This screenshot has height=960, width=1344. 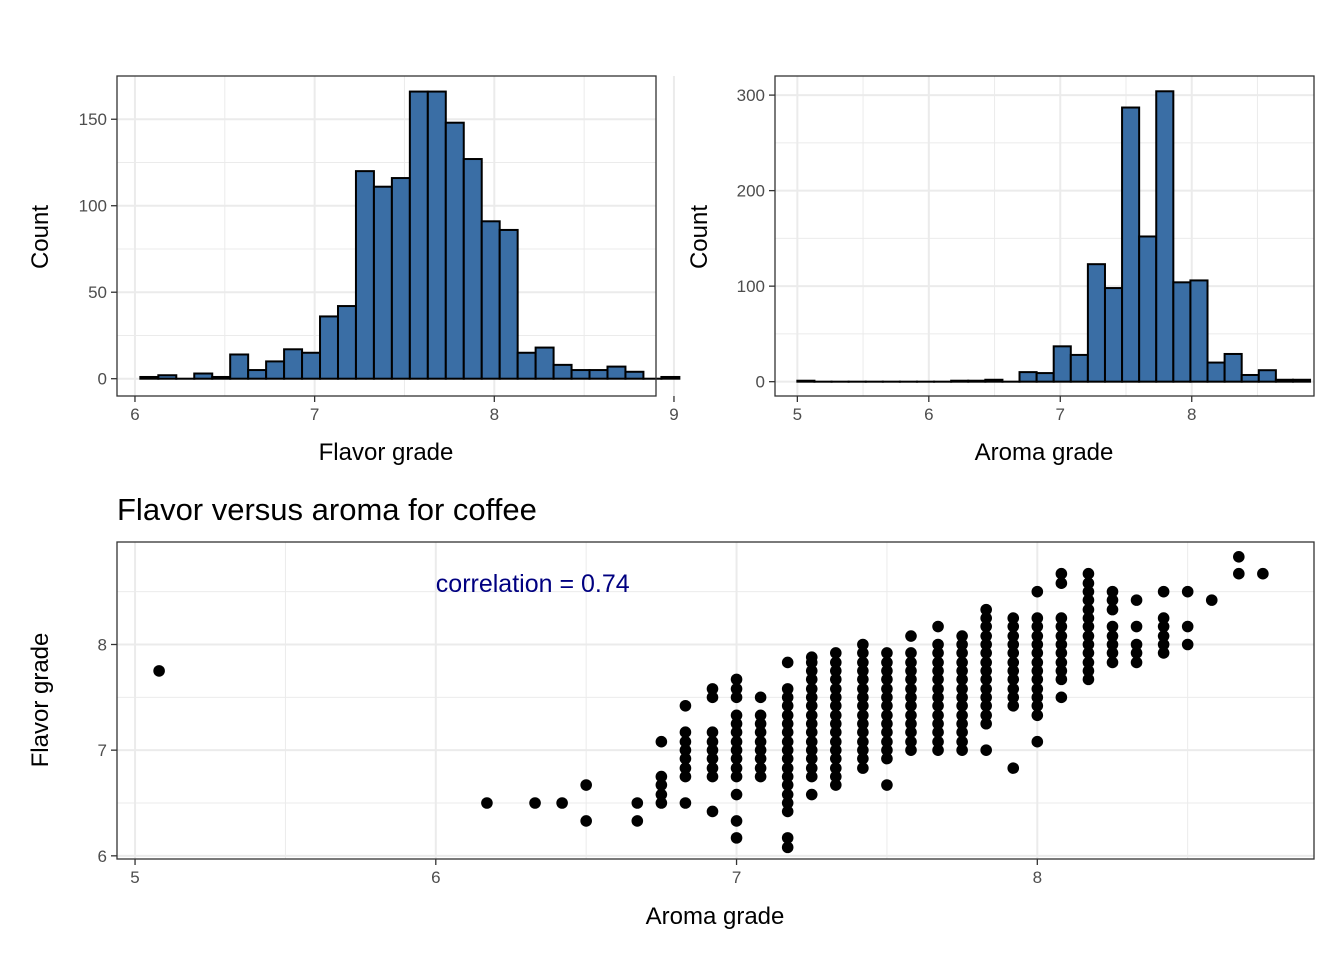 What do you see at coordinates (1037, 877) in the screenshot?
I see `scatter-x-tick-label: 8` at bounding box center [1037, 877].